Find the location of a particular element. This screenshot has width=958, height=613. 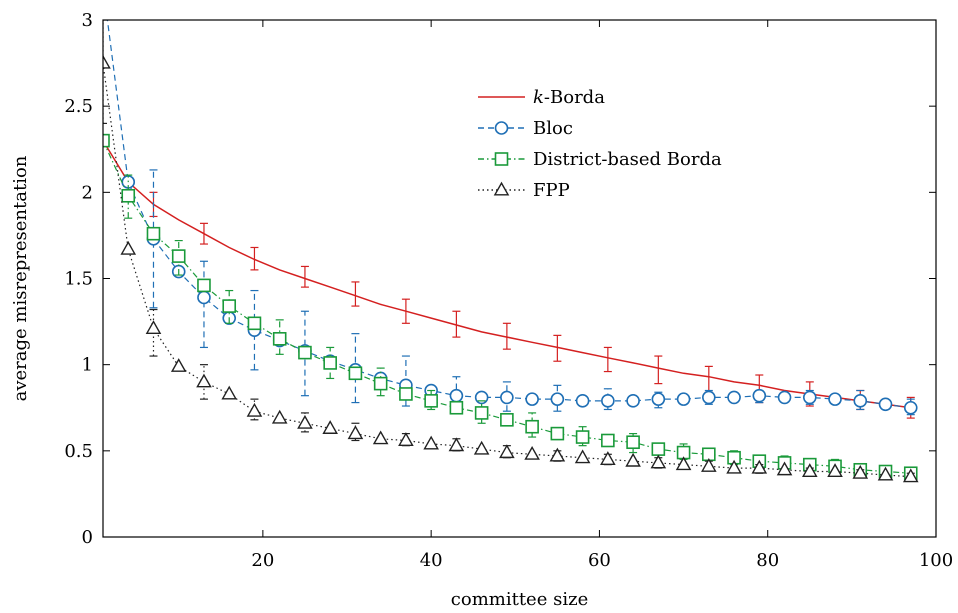

legend-label: k-Borda is located at coordinates (569, 97).